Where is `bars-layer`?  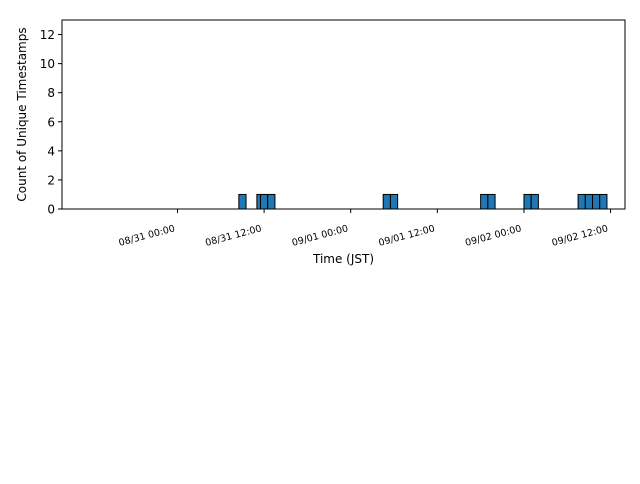 bars-layer is located at coordinates (423, 201).